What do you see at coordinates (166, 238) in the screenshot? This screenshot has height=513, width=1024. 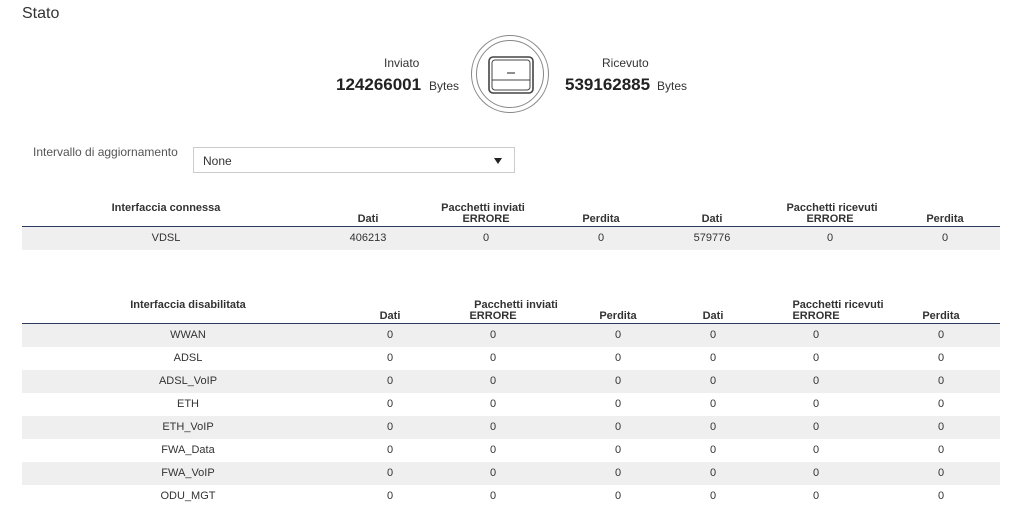 I see `interface-name: VDSL` at bounding box center [166, 238].